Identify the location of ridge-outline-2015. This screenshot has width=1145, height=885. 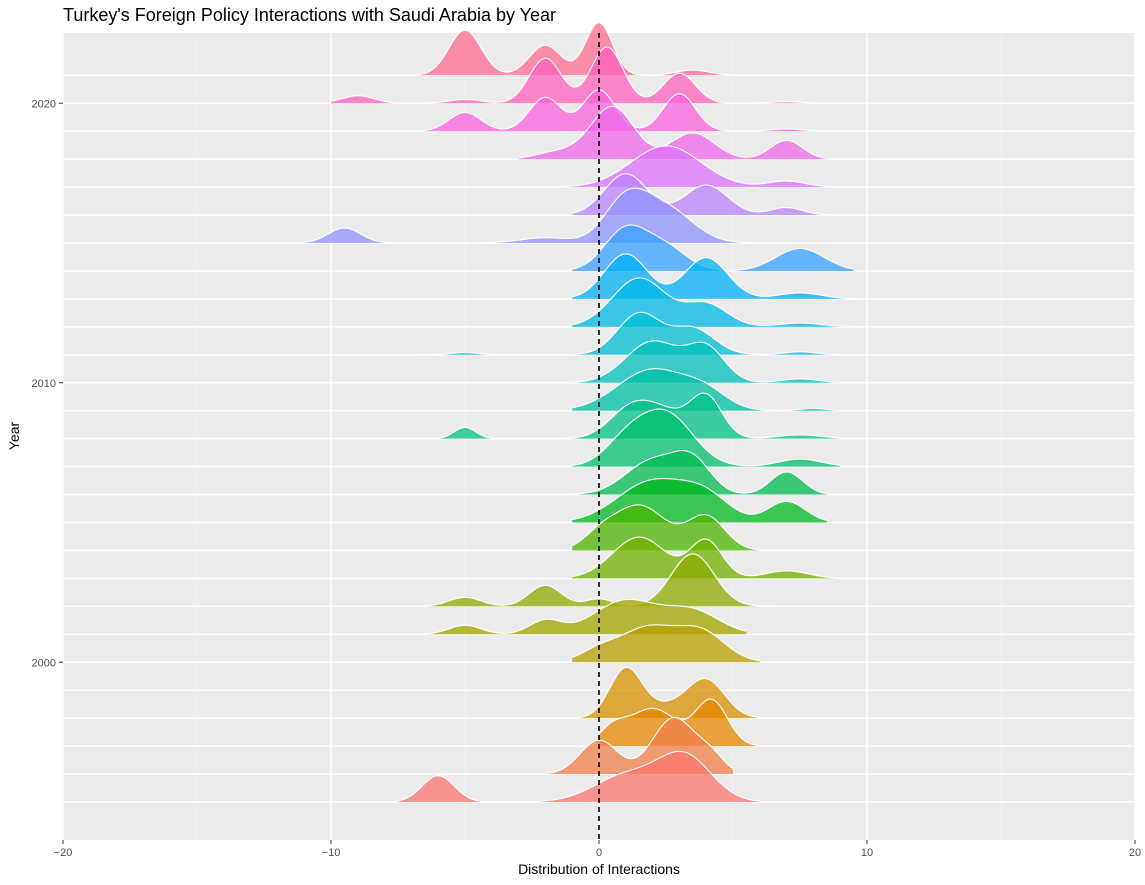
(532, 215).